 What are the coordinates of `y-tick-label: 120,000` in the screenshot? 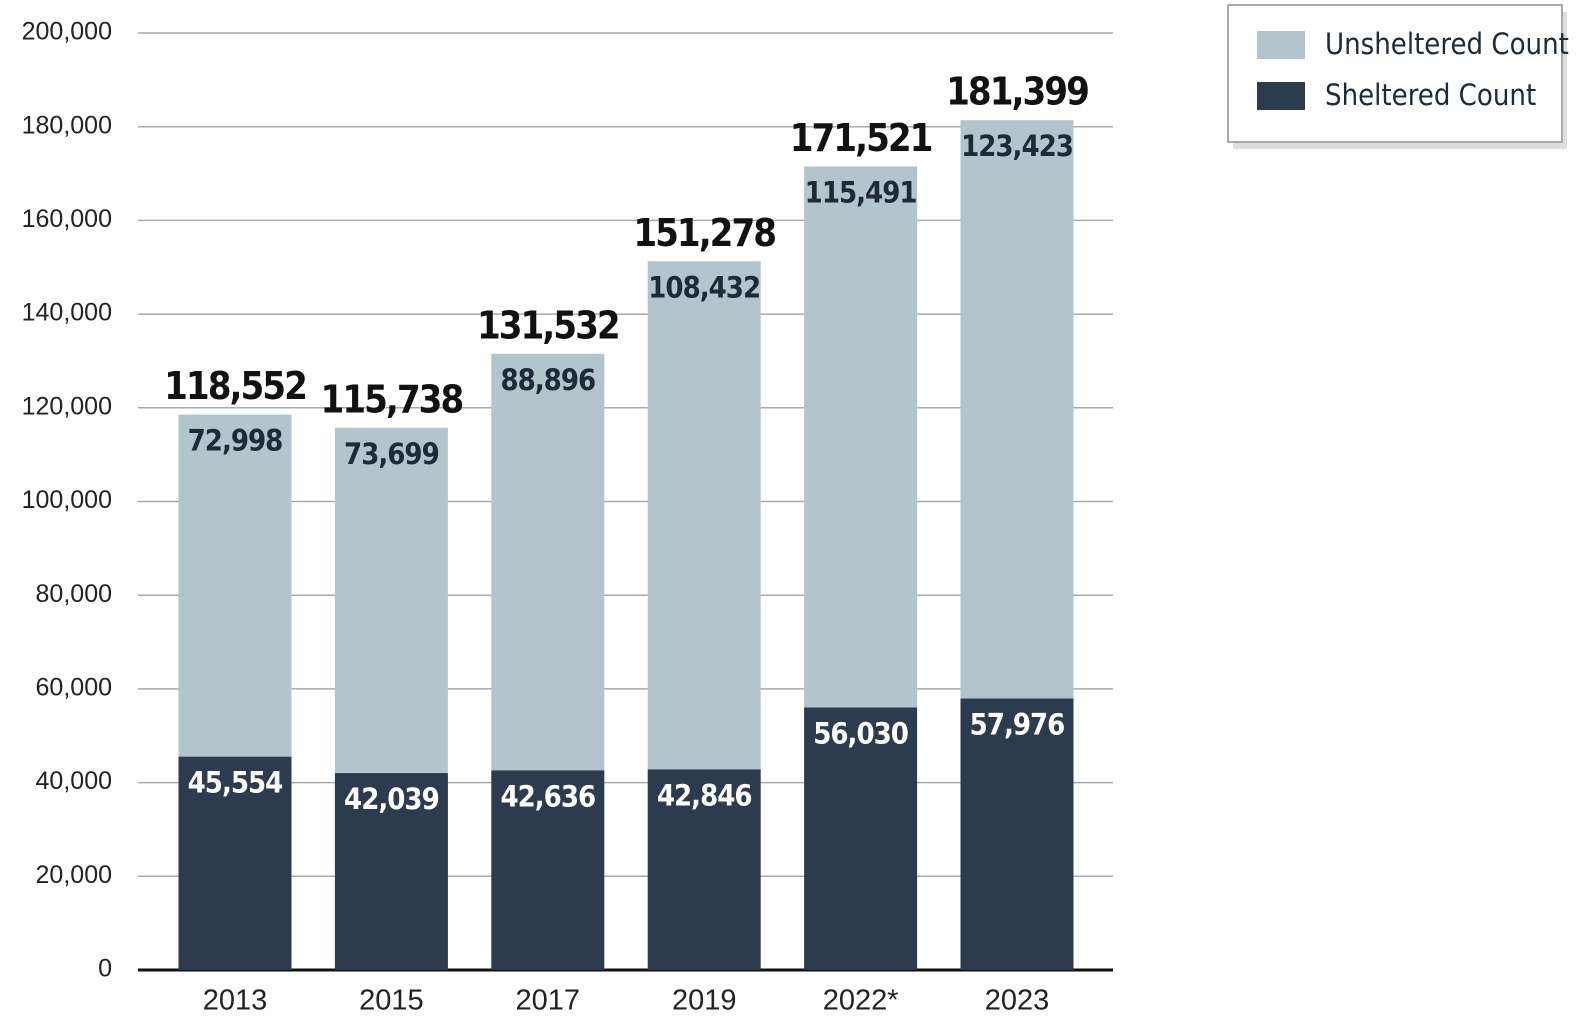 It's located at (67, 406).